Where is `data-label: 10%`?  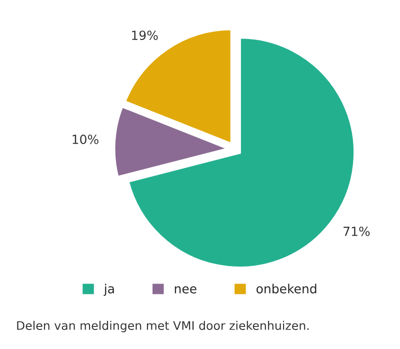 data-label: 10% is located at coordinates (85, 139).